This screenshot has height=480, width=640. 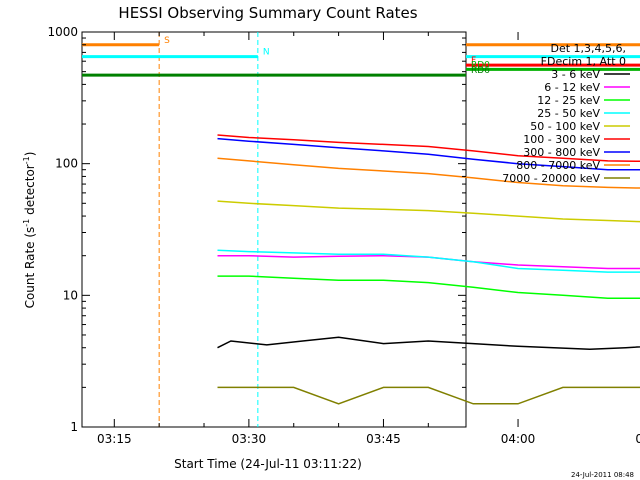 What do you see at coordinates (167, 41) in the screenshot?
I see `flag-label-s: S` at bounding box center [167, 41].